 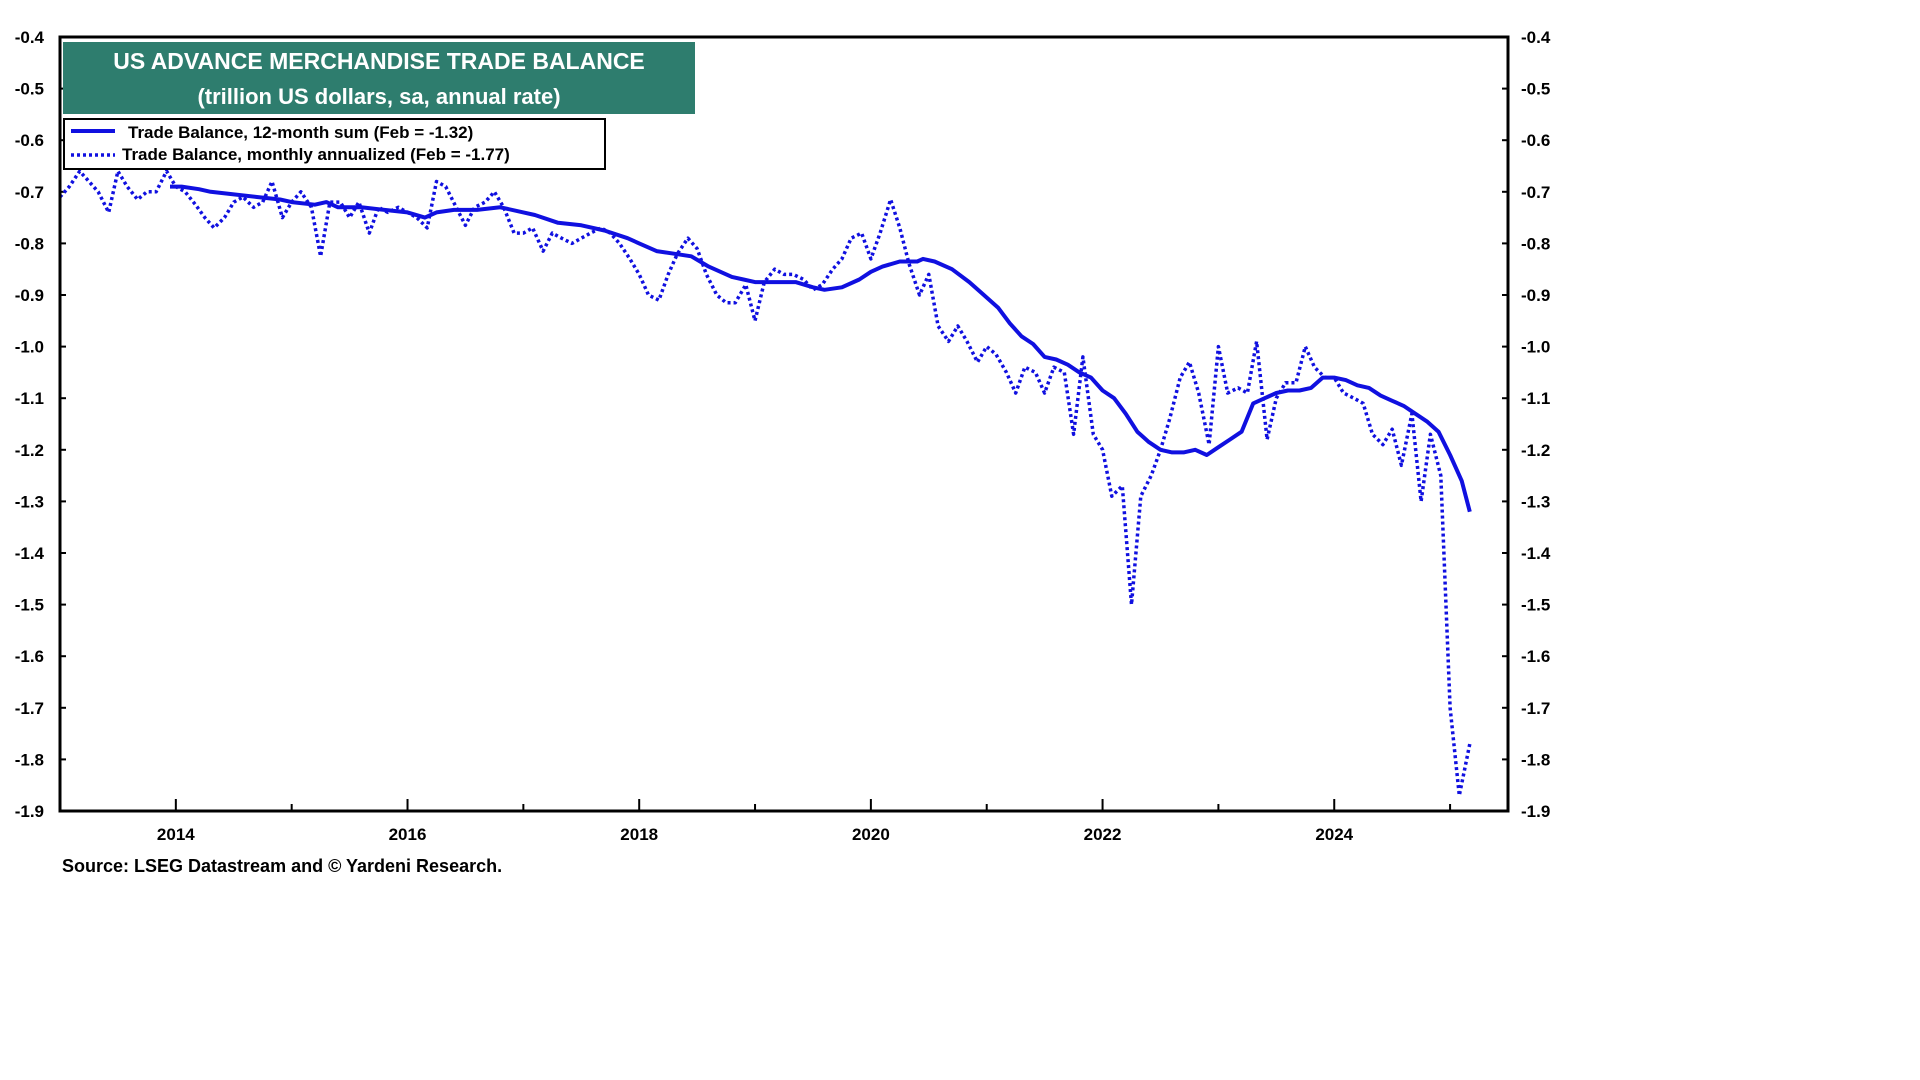 I want to click on y-tick-left-label-6: -1.0, so click(x=29, y=347).